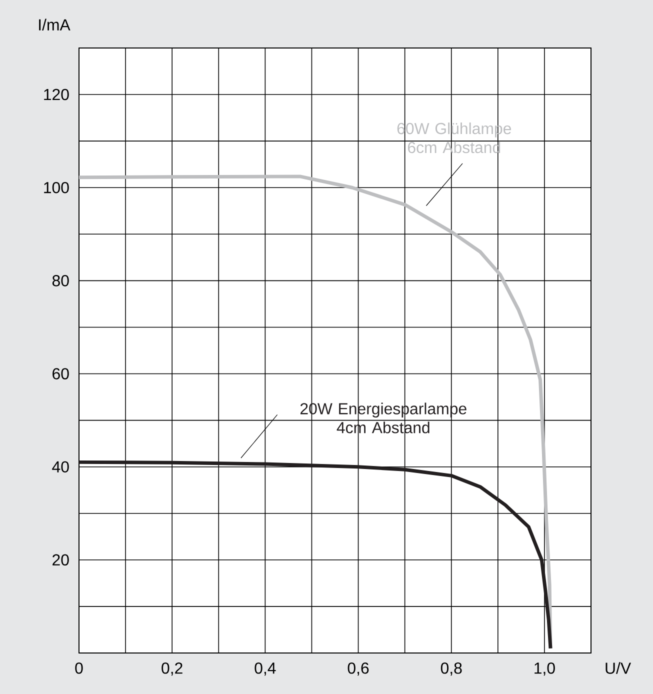 This screenshot has height=694, width=653. I want to click on x-tick-label: 0,2, so click(172, 669).